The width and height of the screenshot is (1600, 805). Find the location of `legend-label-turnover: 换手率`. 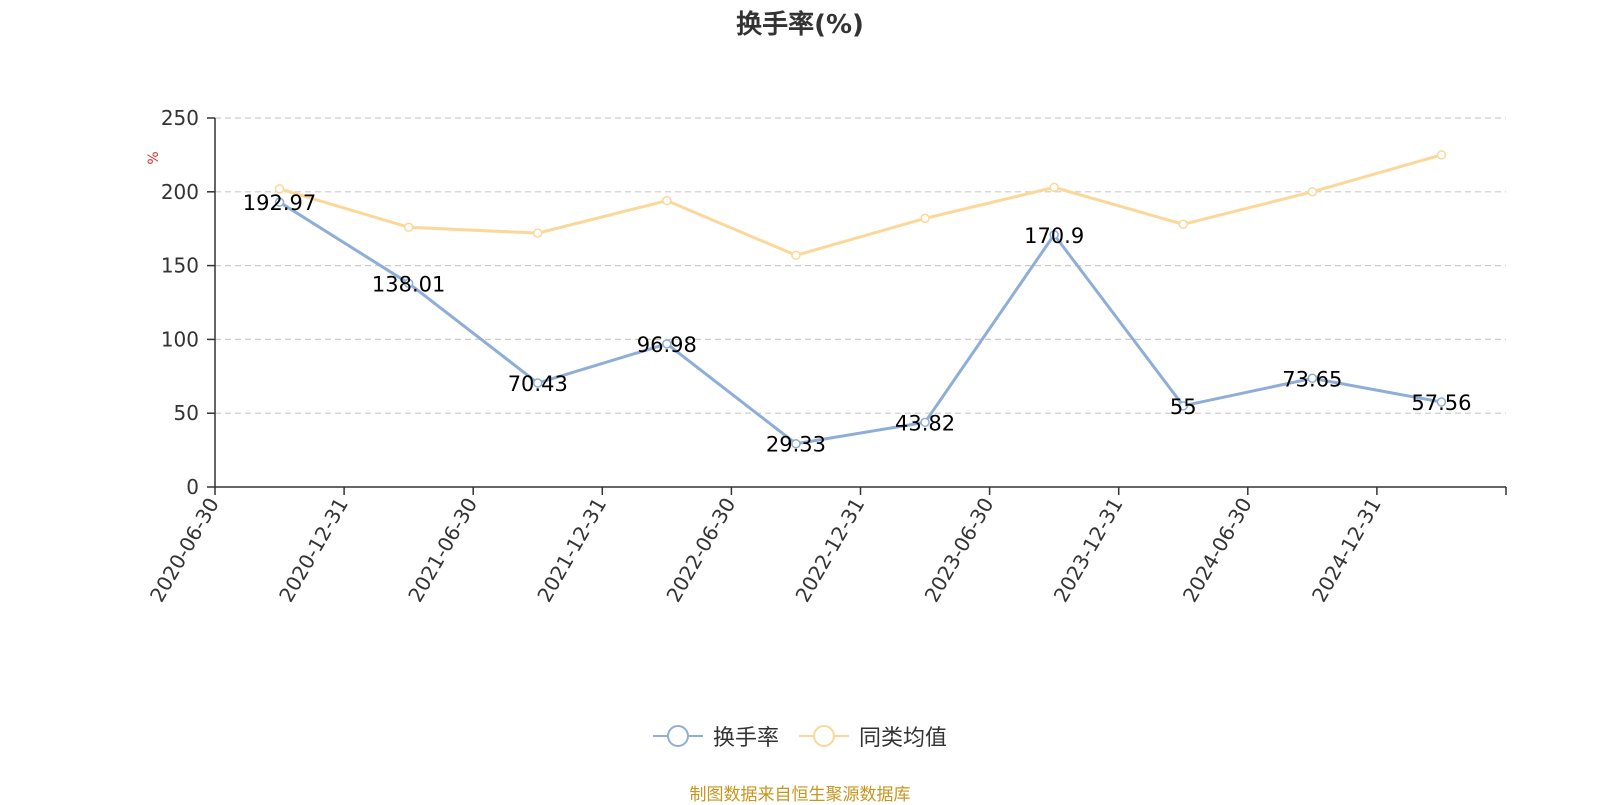

legend-label-turnover: 换手率 is located at coordinates (745, 738).